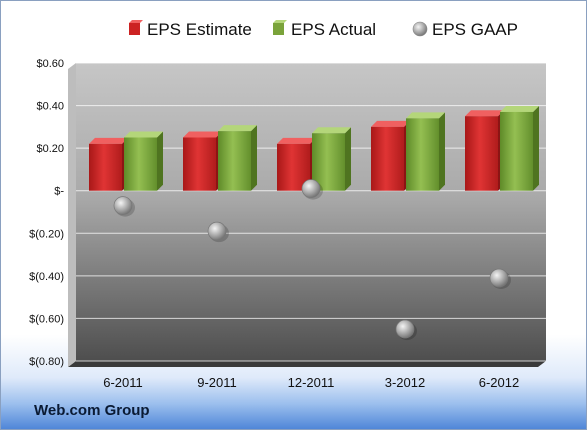  I want to click on legend-actual-label: EPS Actual, so click(333, 29).